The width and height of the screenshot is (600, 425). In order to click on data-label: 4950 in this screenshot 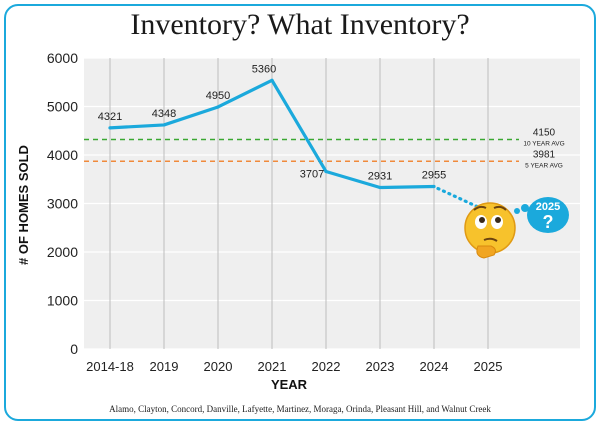, I will do `click(218, 96)`.